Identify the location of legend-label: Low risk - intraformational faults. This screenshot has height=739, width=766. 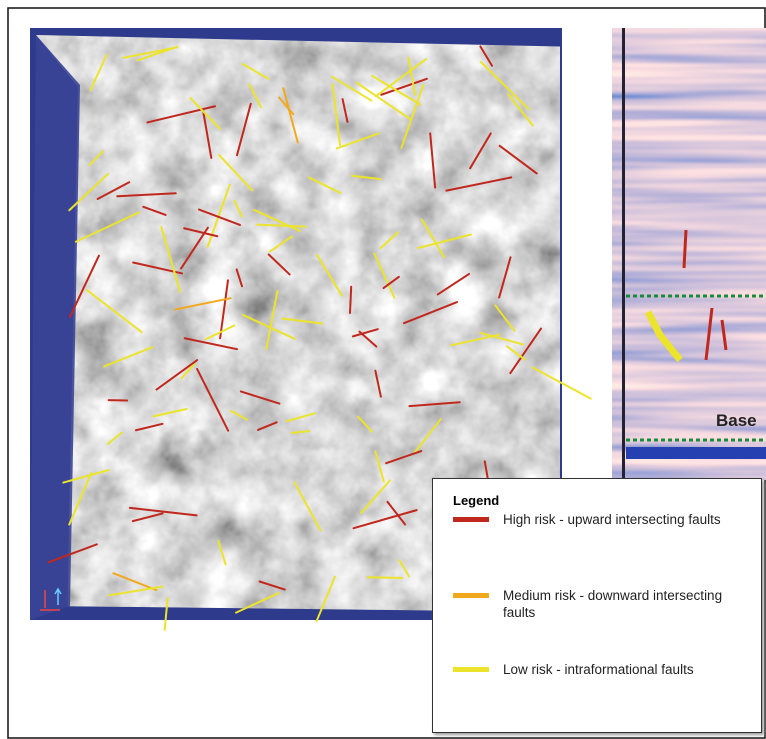
(598, 669).